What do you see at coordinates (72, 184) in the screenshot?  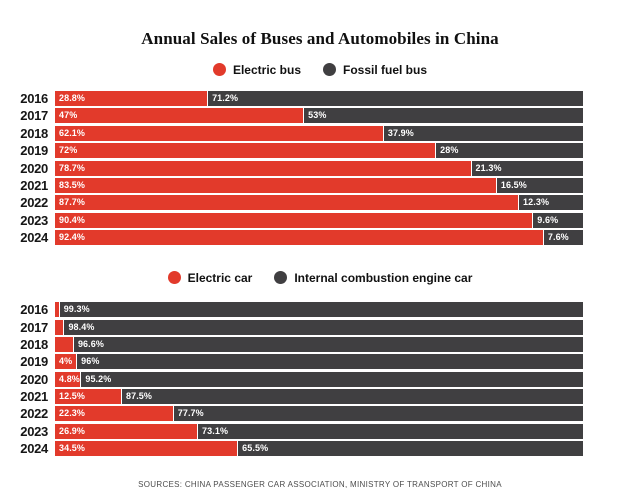 I see `value-label: 83.5%` at bounding box center [72, 184].